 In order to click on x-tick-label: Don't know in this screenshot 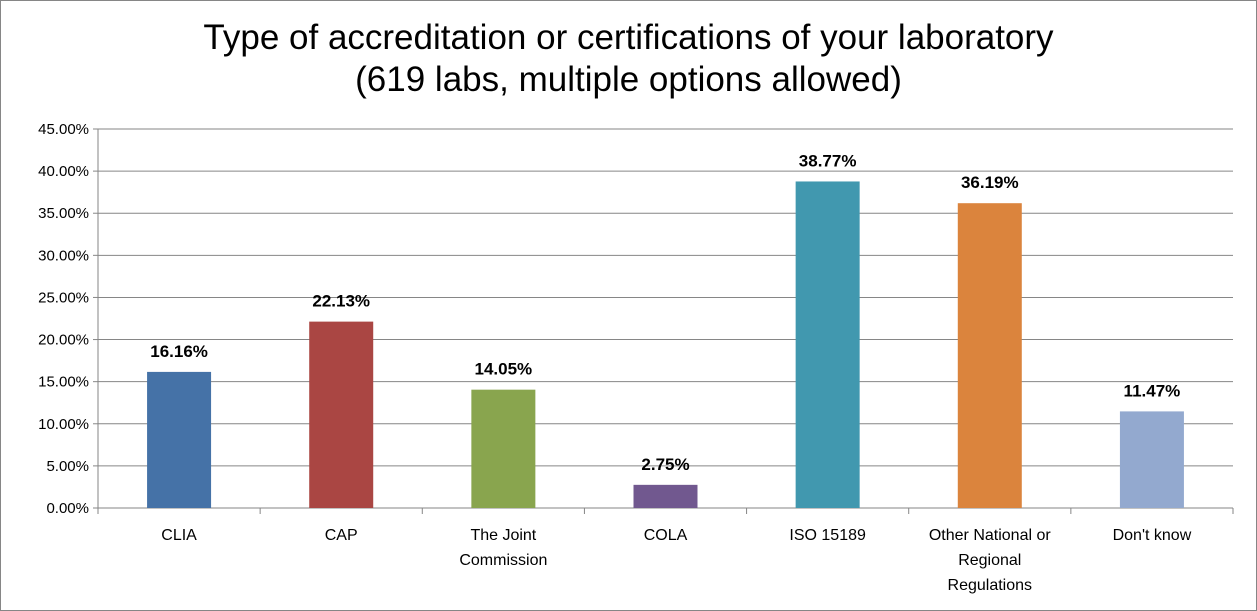, I will do `click(1152, 535)`.